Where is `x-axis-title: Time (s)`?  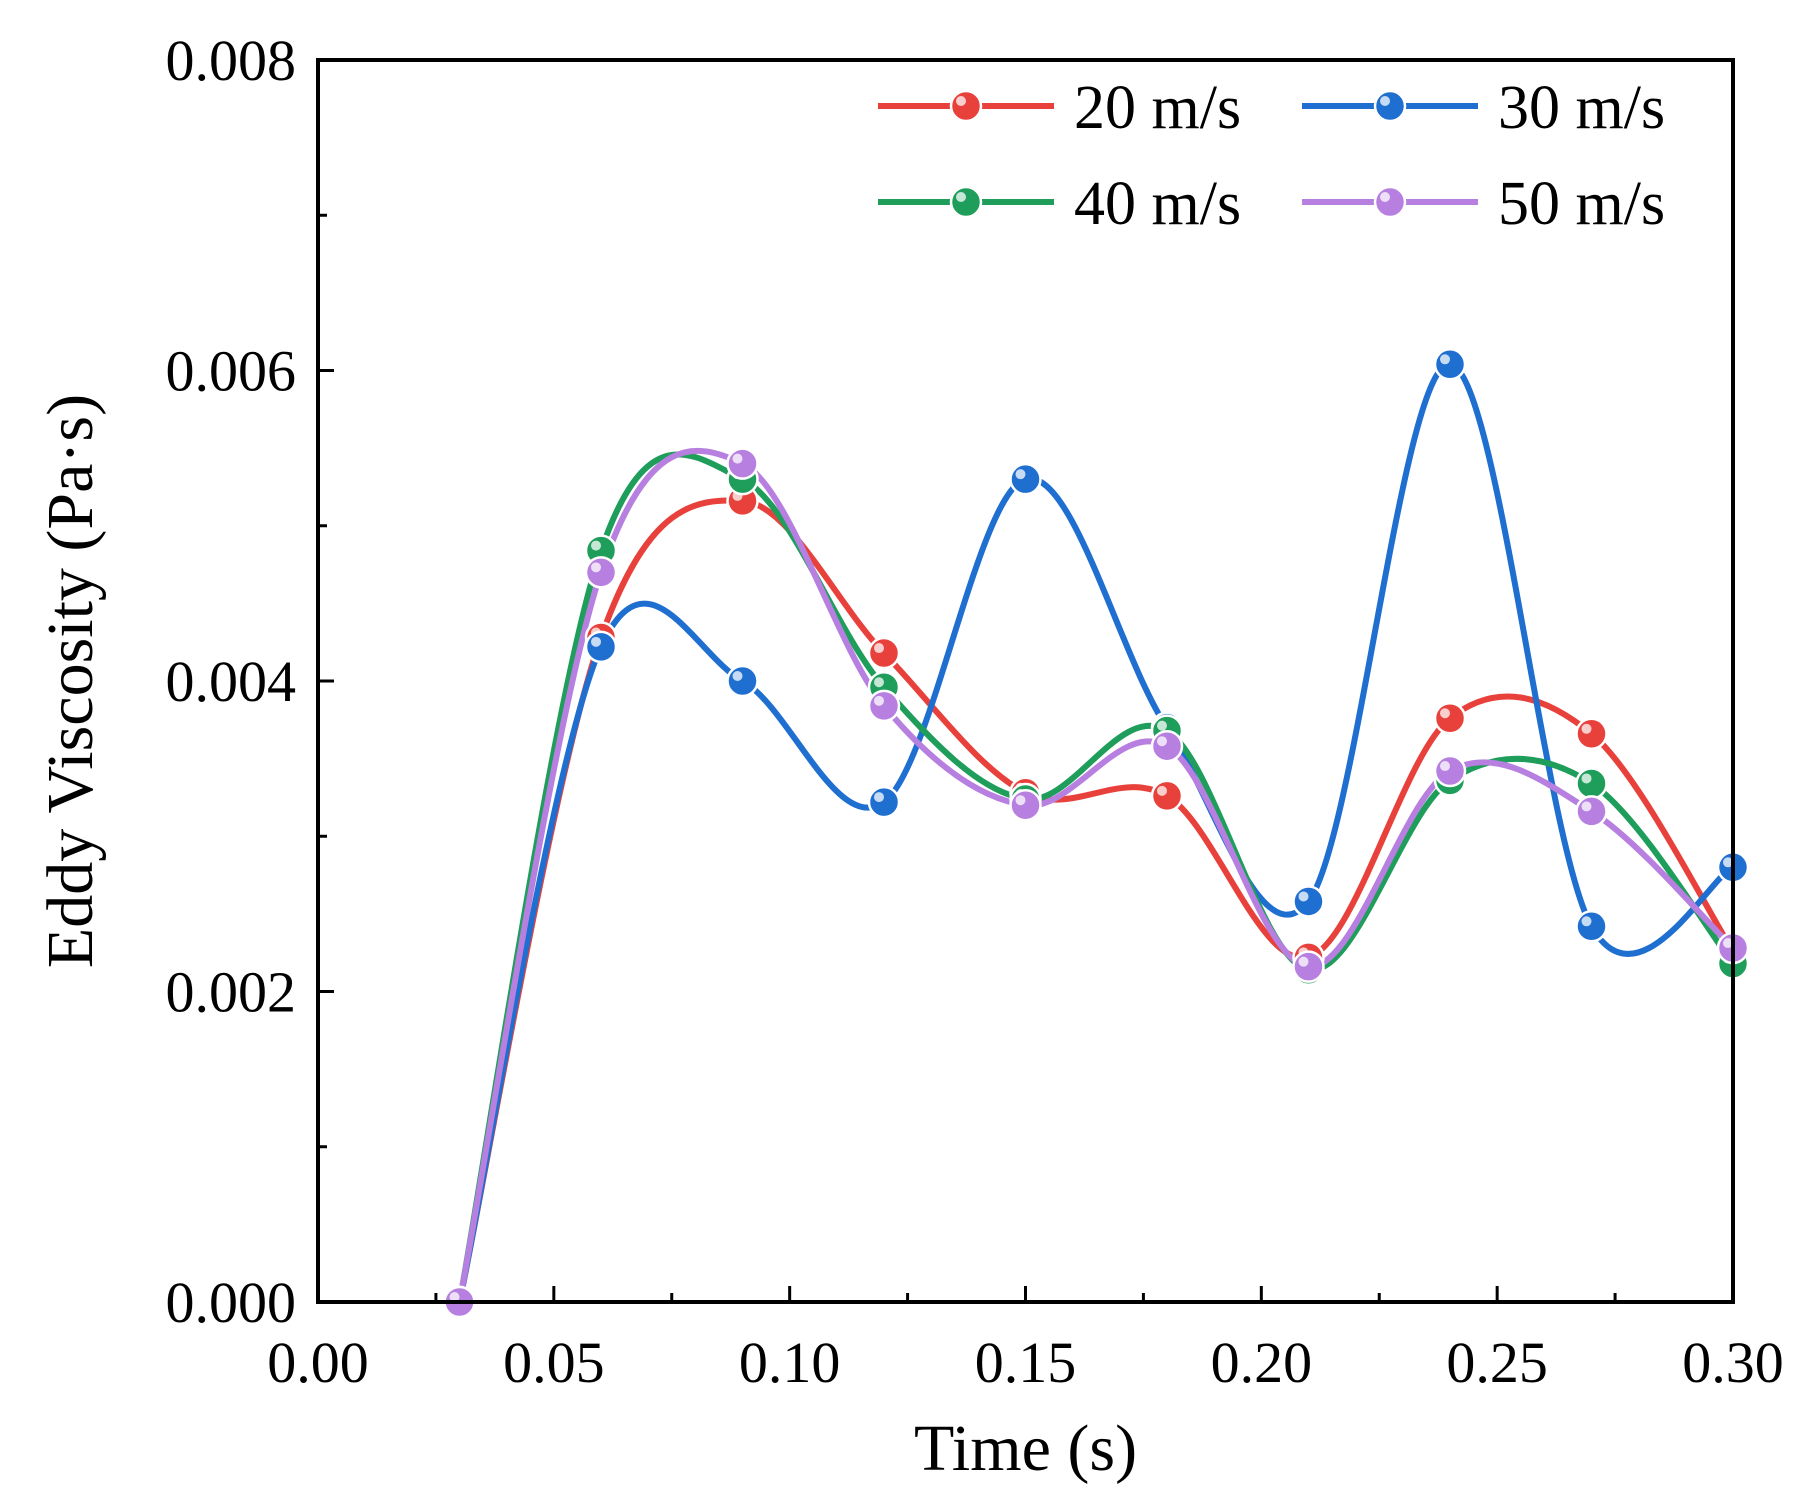 x-axis-title: Time (s) is located at coordinates (1025, 1448).